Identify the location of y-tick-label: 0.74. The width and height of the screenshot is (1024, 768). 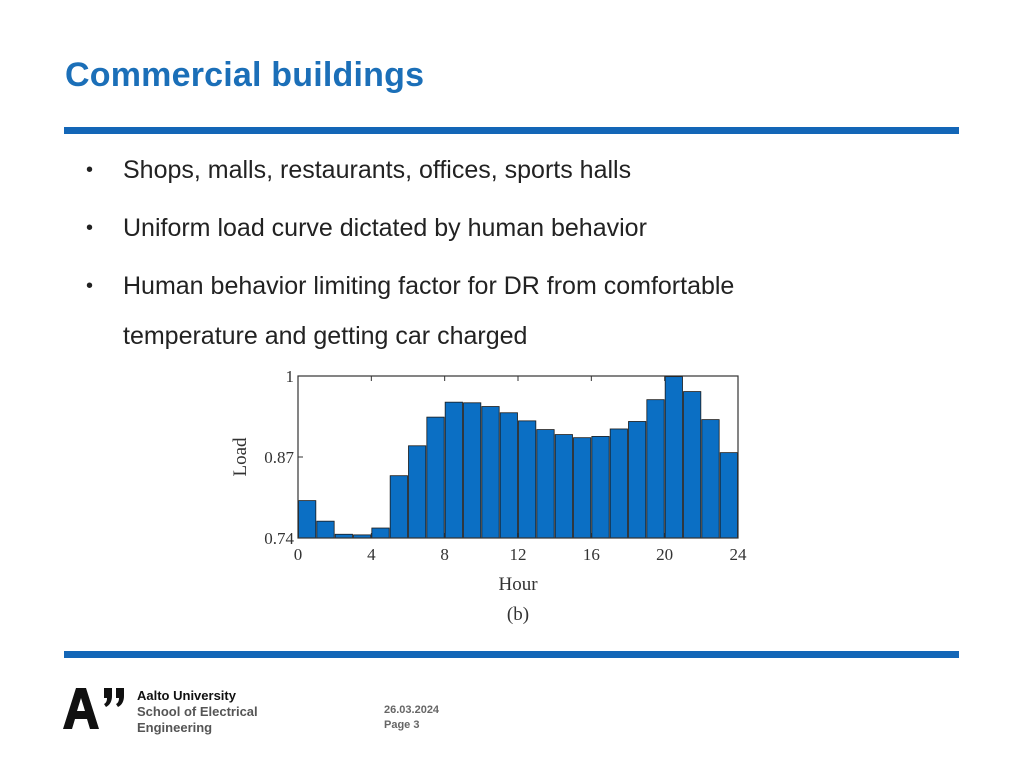
(279, 538).